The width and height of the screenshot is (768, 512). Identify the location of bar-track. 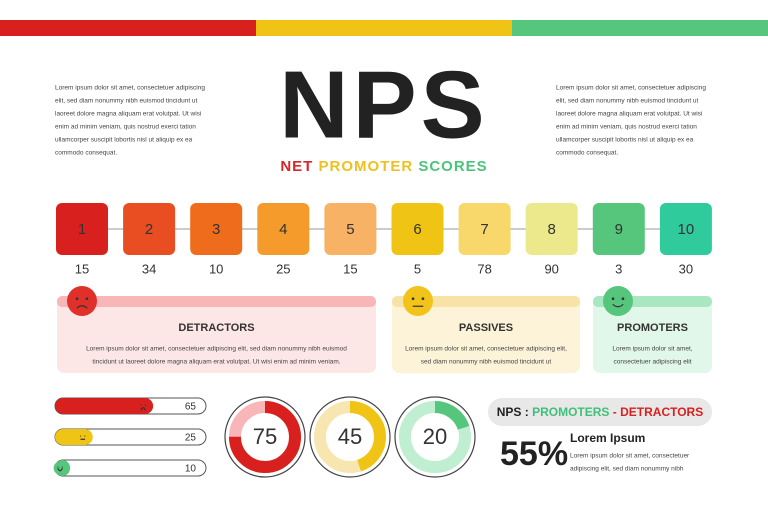
(130, 468).